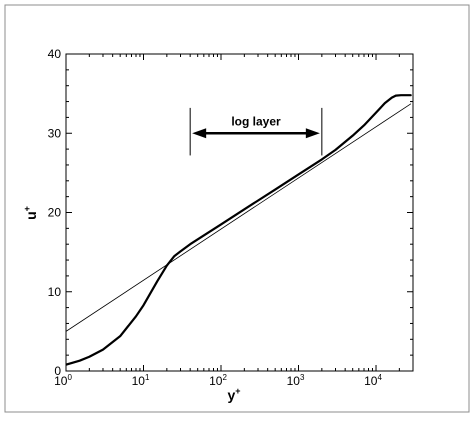 This screenshot has height=423, width=474. I want to click on x-tick-label: 10³, so click(296, 380).